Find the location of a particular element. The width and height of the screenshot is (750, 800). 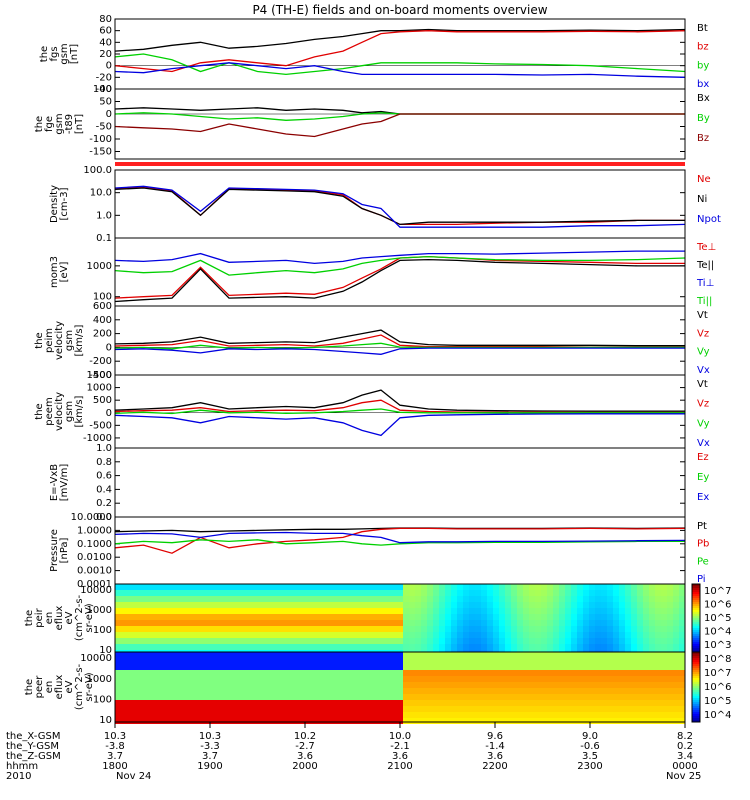

x-tick-label-hhmm: 2000 is located at coordinates (304, 766).